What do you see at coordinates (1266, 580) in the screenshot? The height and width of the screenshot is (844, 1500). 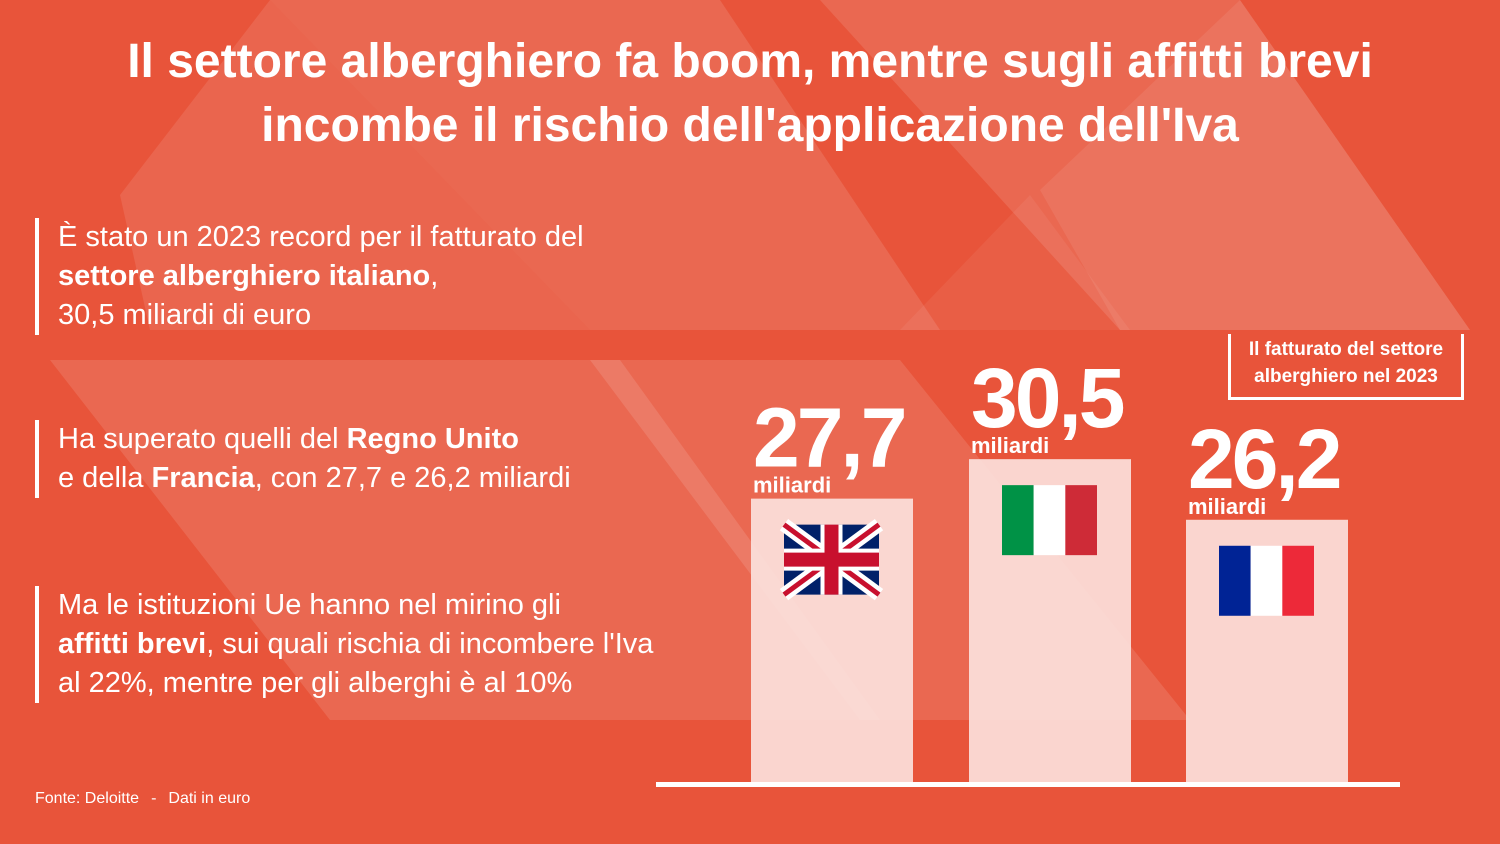 I see `france-flag-icon` at bounding box center [1266, 580].